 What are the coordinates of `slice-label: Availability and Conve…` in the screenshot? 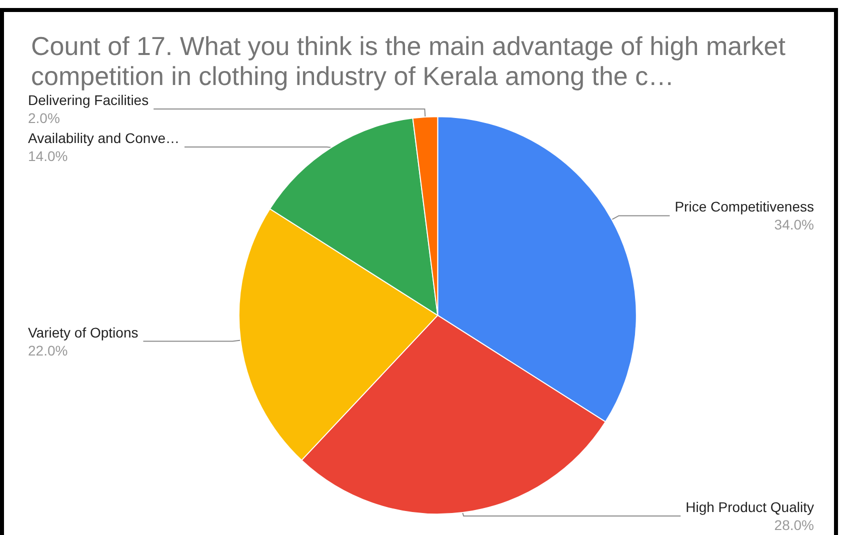 It's located at (104, 138).